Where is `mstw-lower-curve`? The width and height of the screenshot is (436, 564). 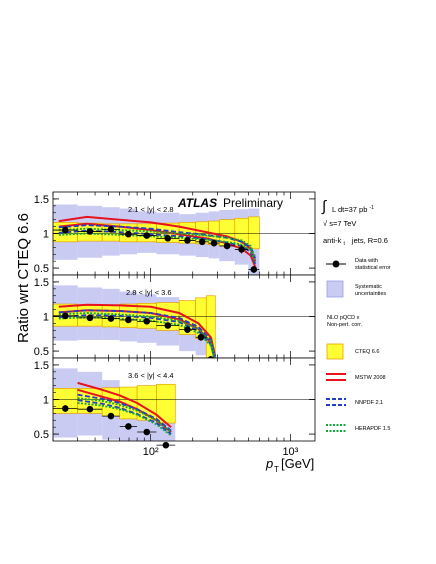
mstw-lower-curve is located at coordinates (157, 245).